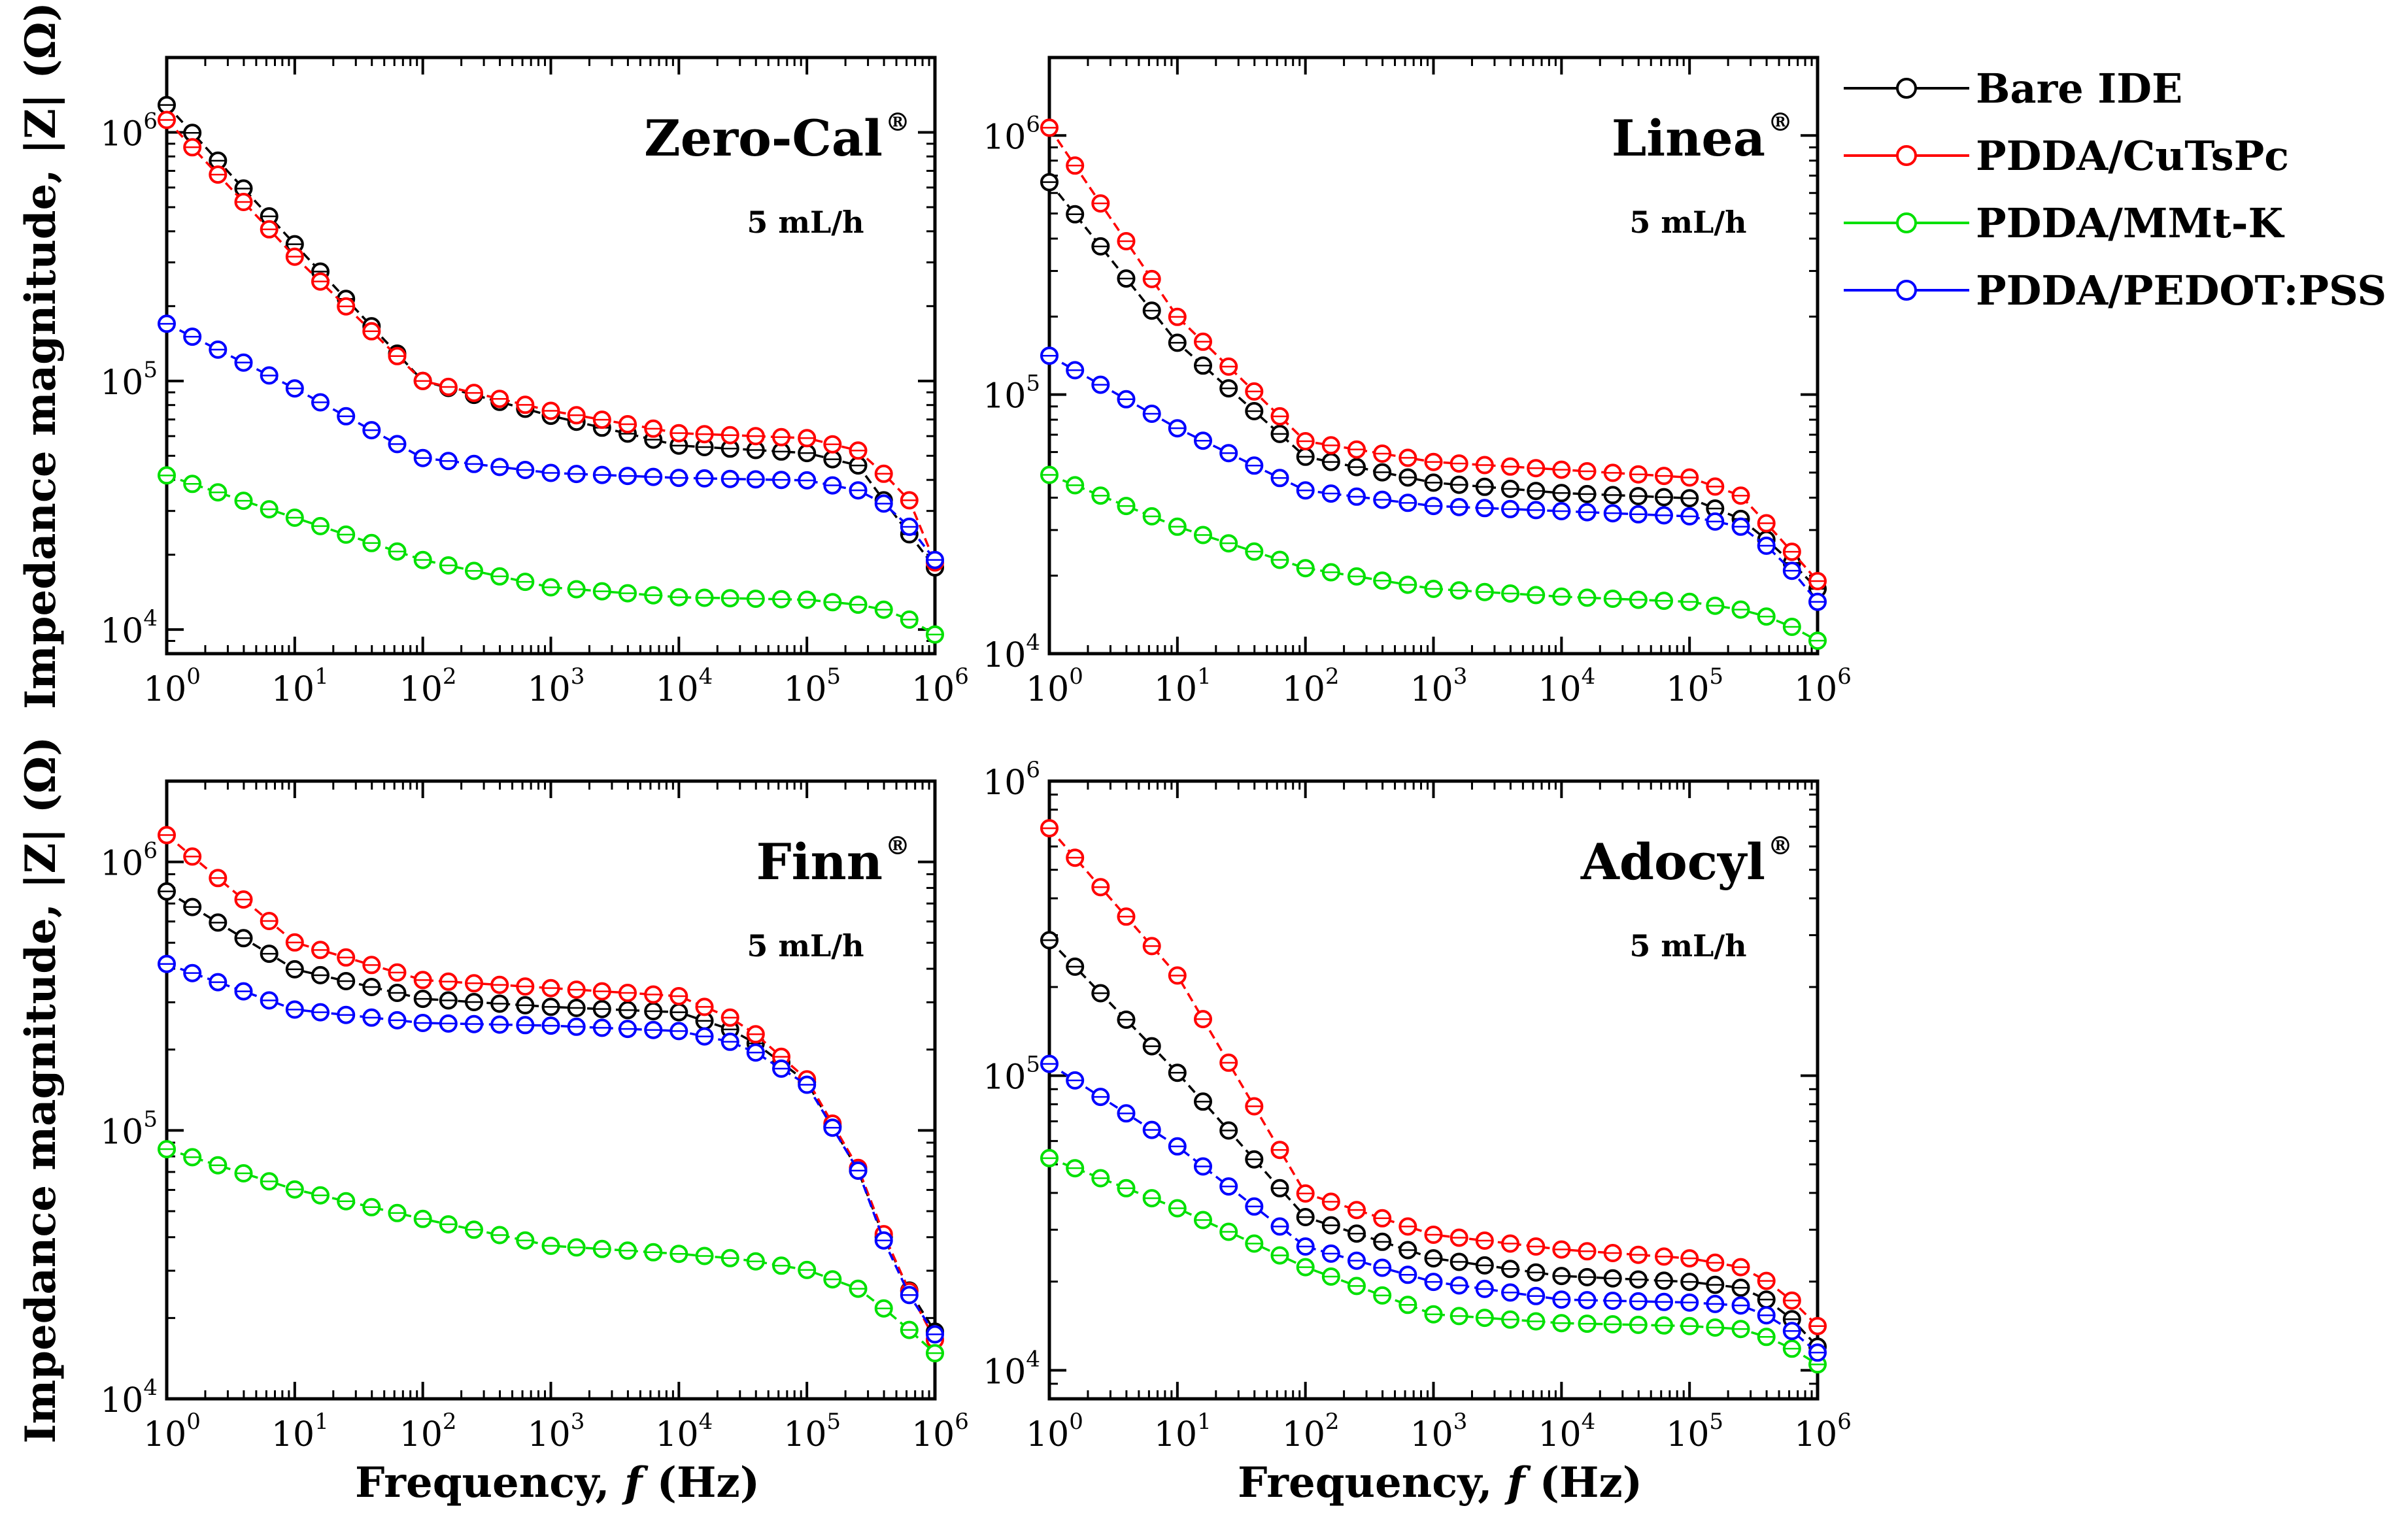 This screenshot has width=2389, height=1540. Describe the element at coordinates (2181, 290) in the screenshot. I see `legend-label: PDDA/PEDOT:PSS` at that location.